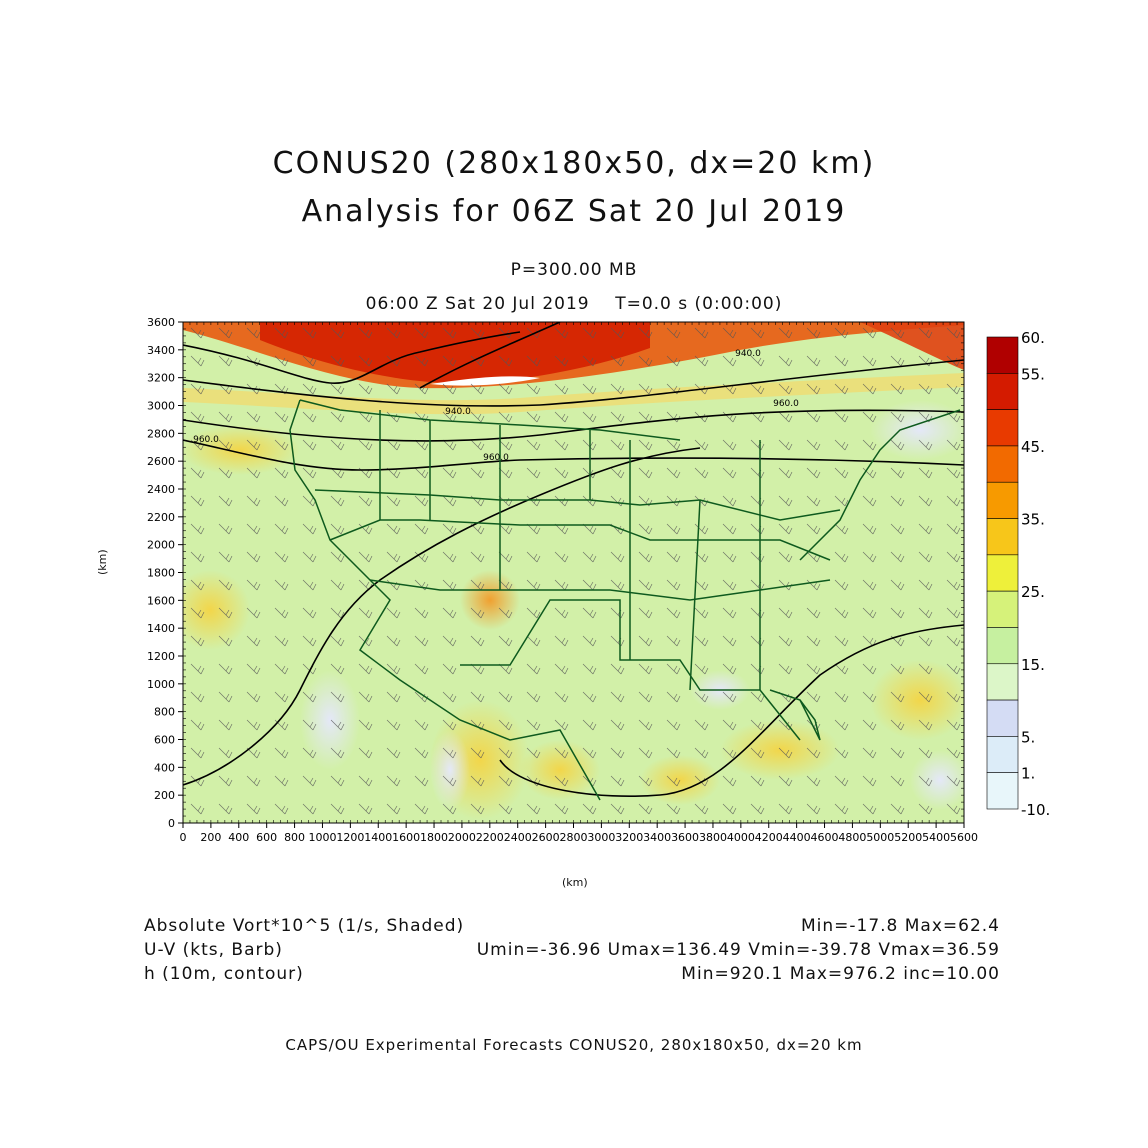 The height and width of the screenshot is (1148, 1148). Describe the element at coordinates (322, 837) in the screenshot. I see `x-tick-label: 1000` at that location.